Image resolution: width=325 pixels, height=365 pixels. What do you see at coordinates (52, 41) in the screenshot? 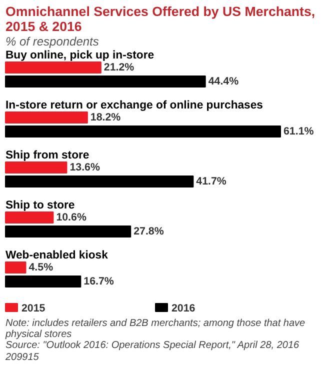
I see `chart-subtitle: % of respondents` at bounding box center [52, 41].